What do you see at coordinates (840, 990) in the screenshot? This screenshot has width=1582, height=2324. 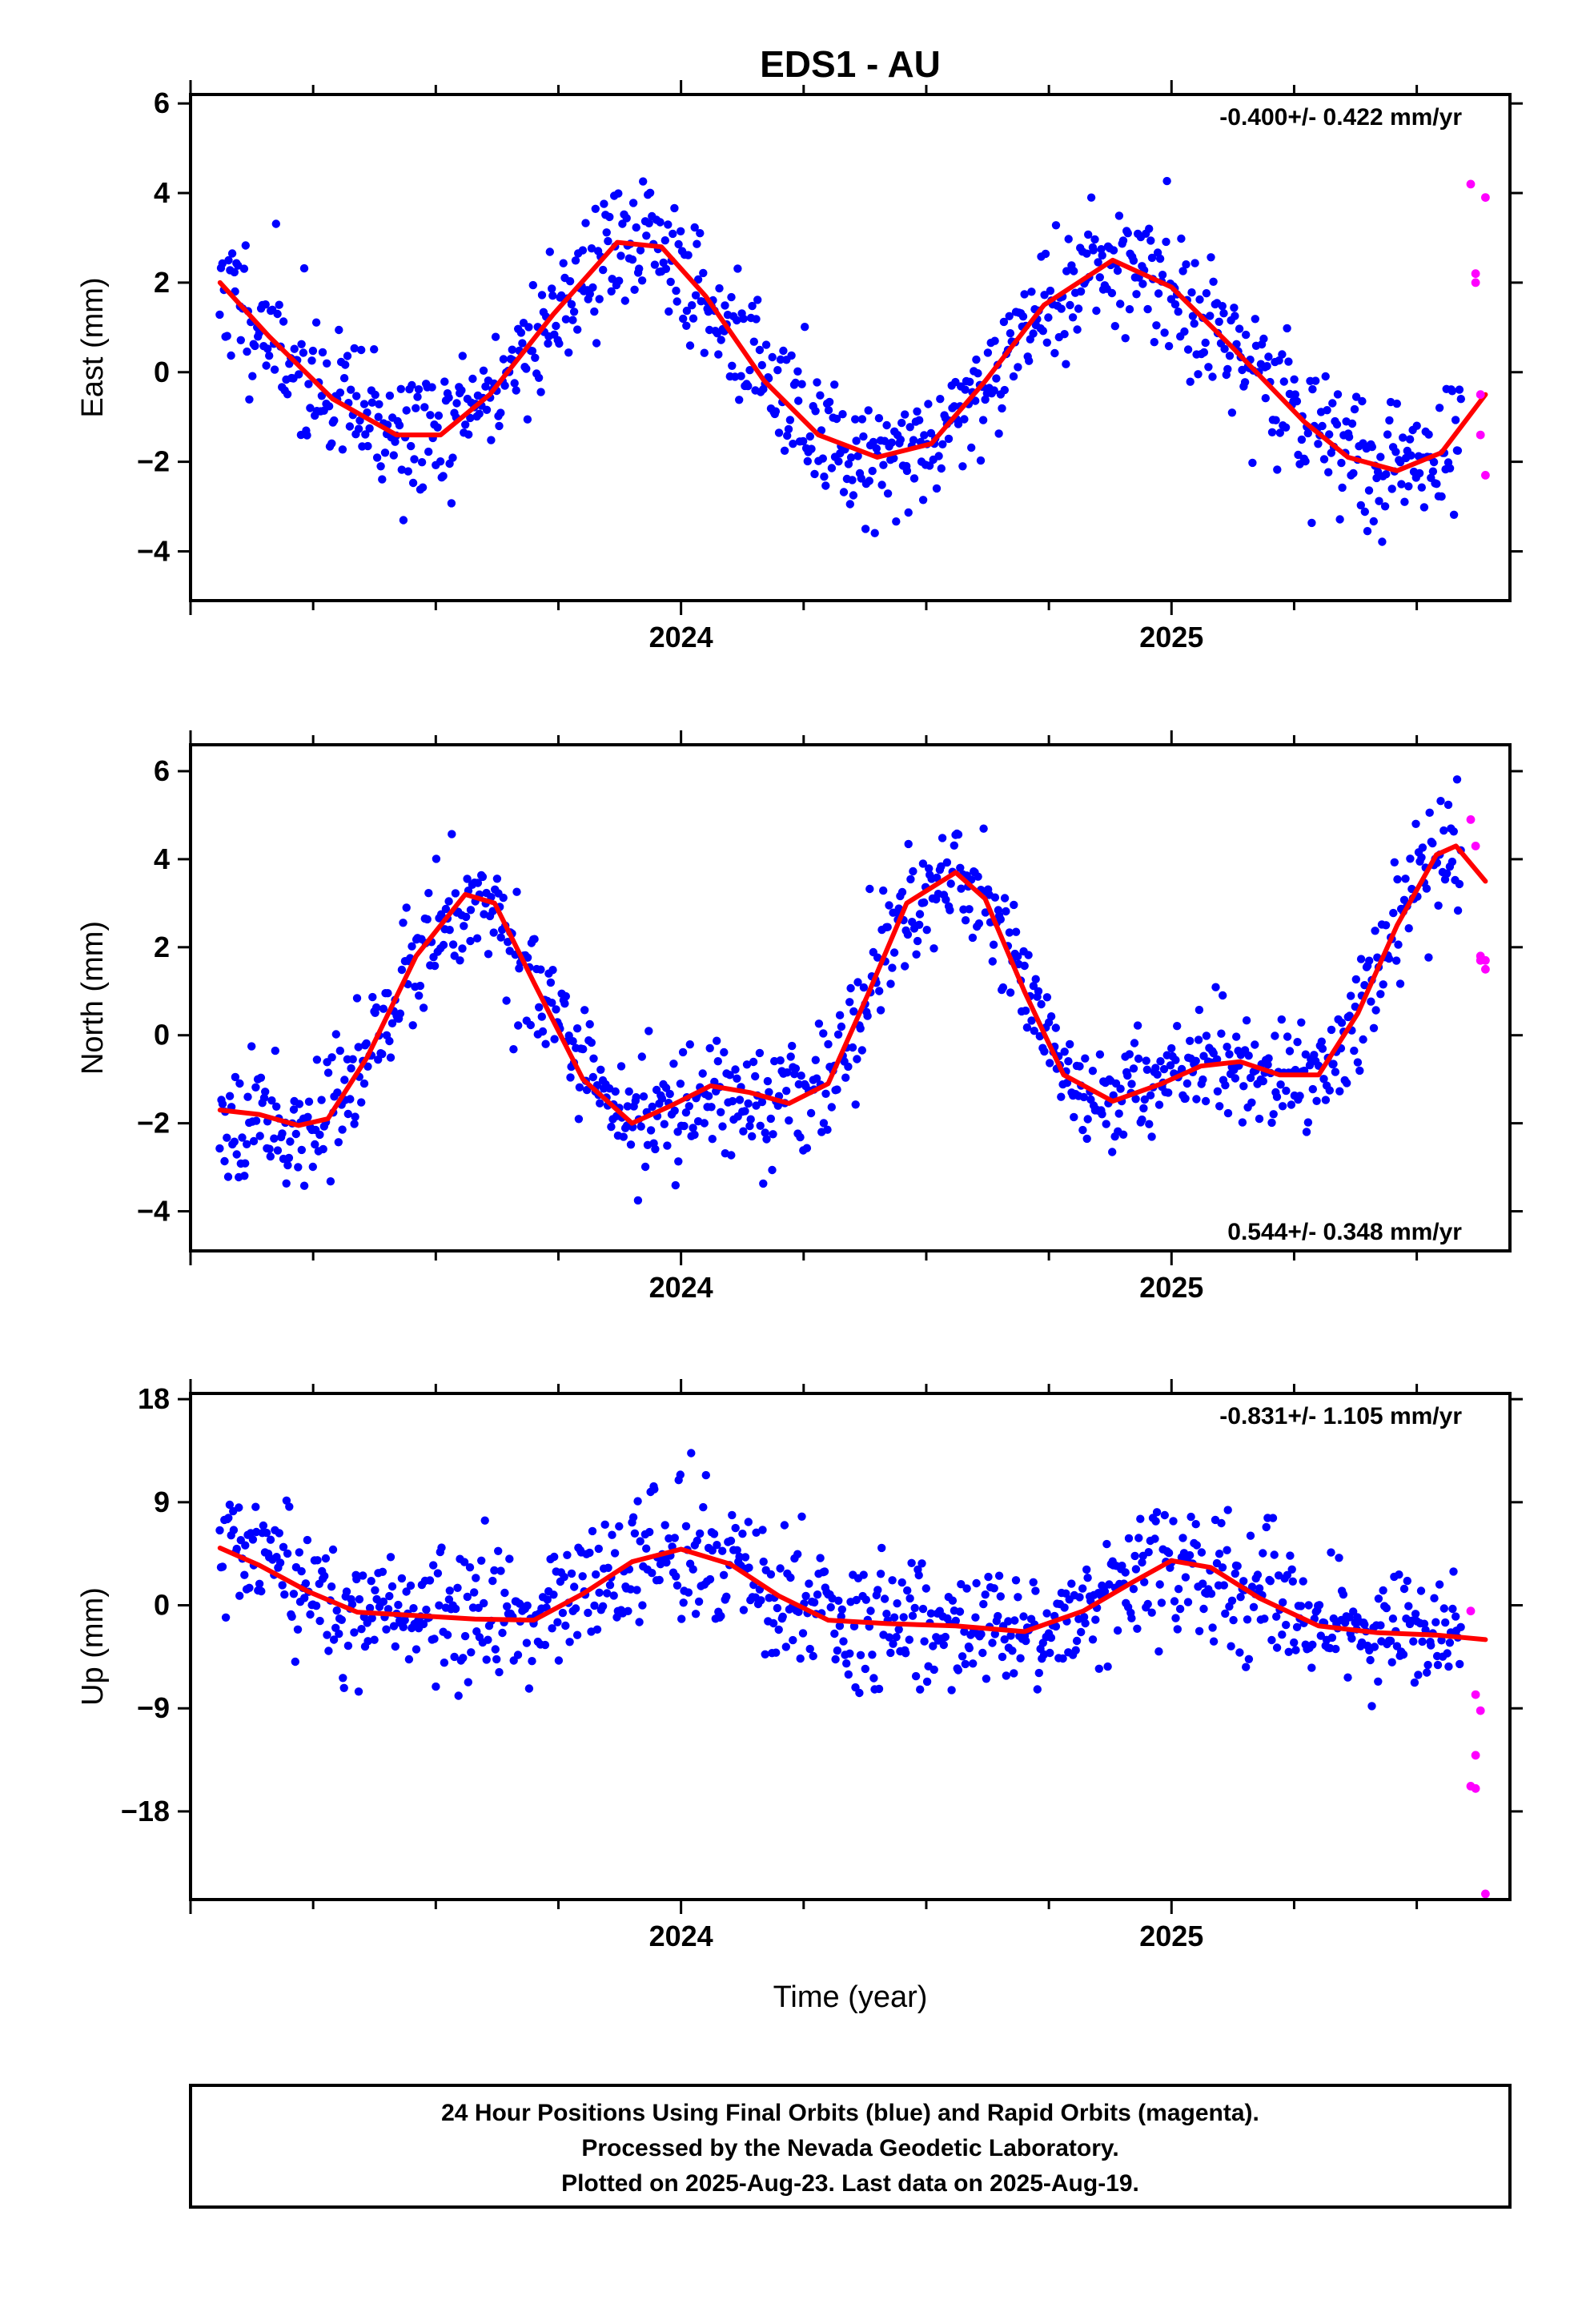 I see `final-orbit-series` at bounding box center [840, 990].